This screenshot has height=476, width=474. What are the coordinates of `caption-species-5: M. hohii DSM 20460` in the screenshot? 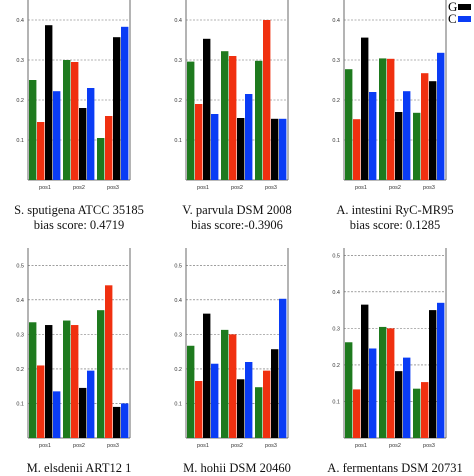 It's located at (237, 468).